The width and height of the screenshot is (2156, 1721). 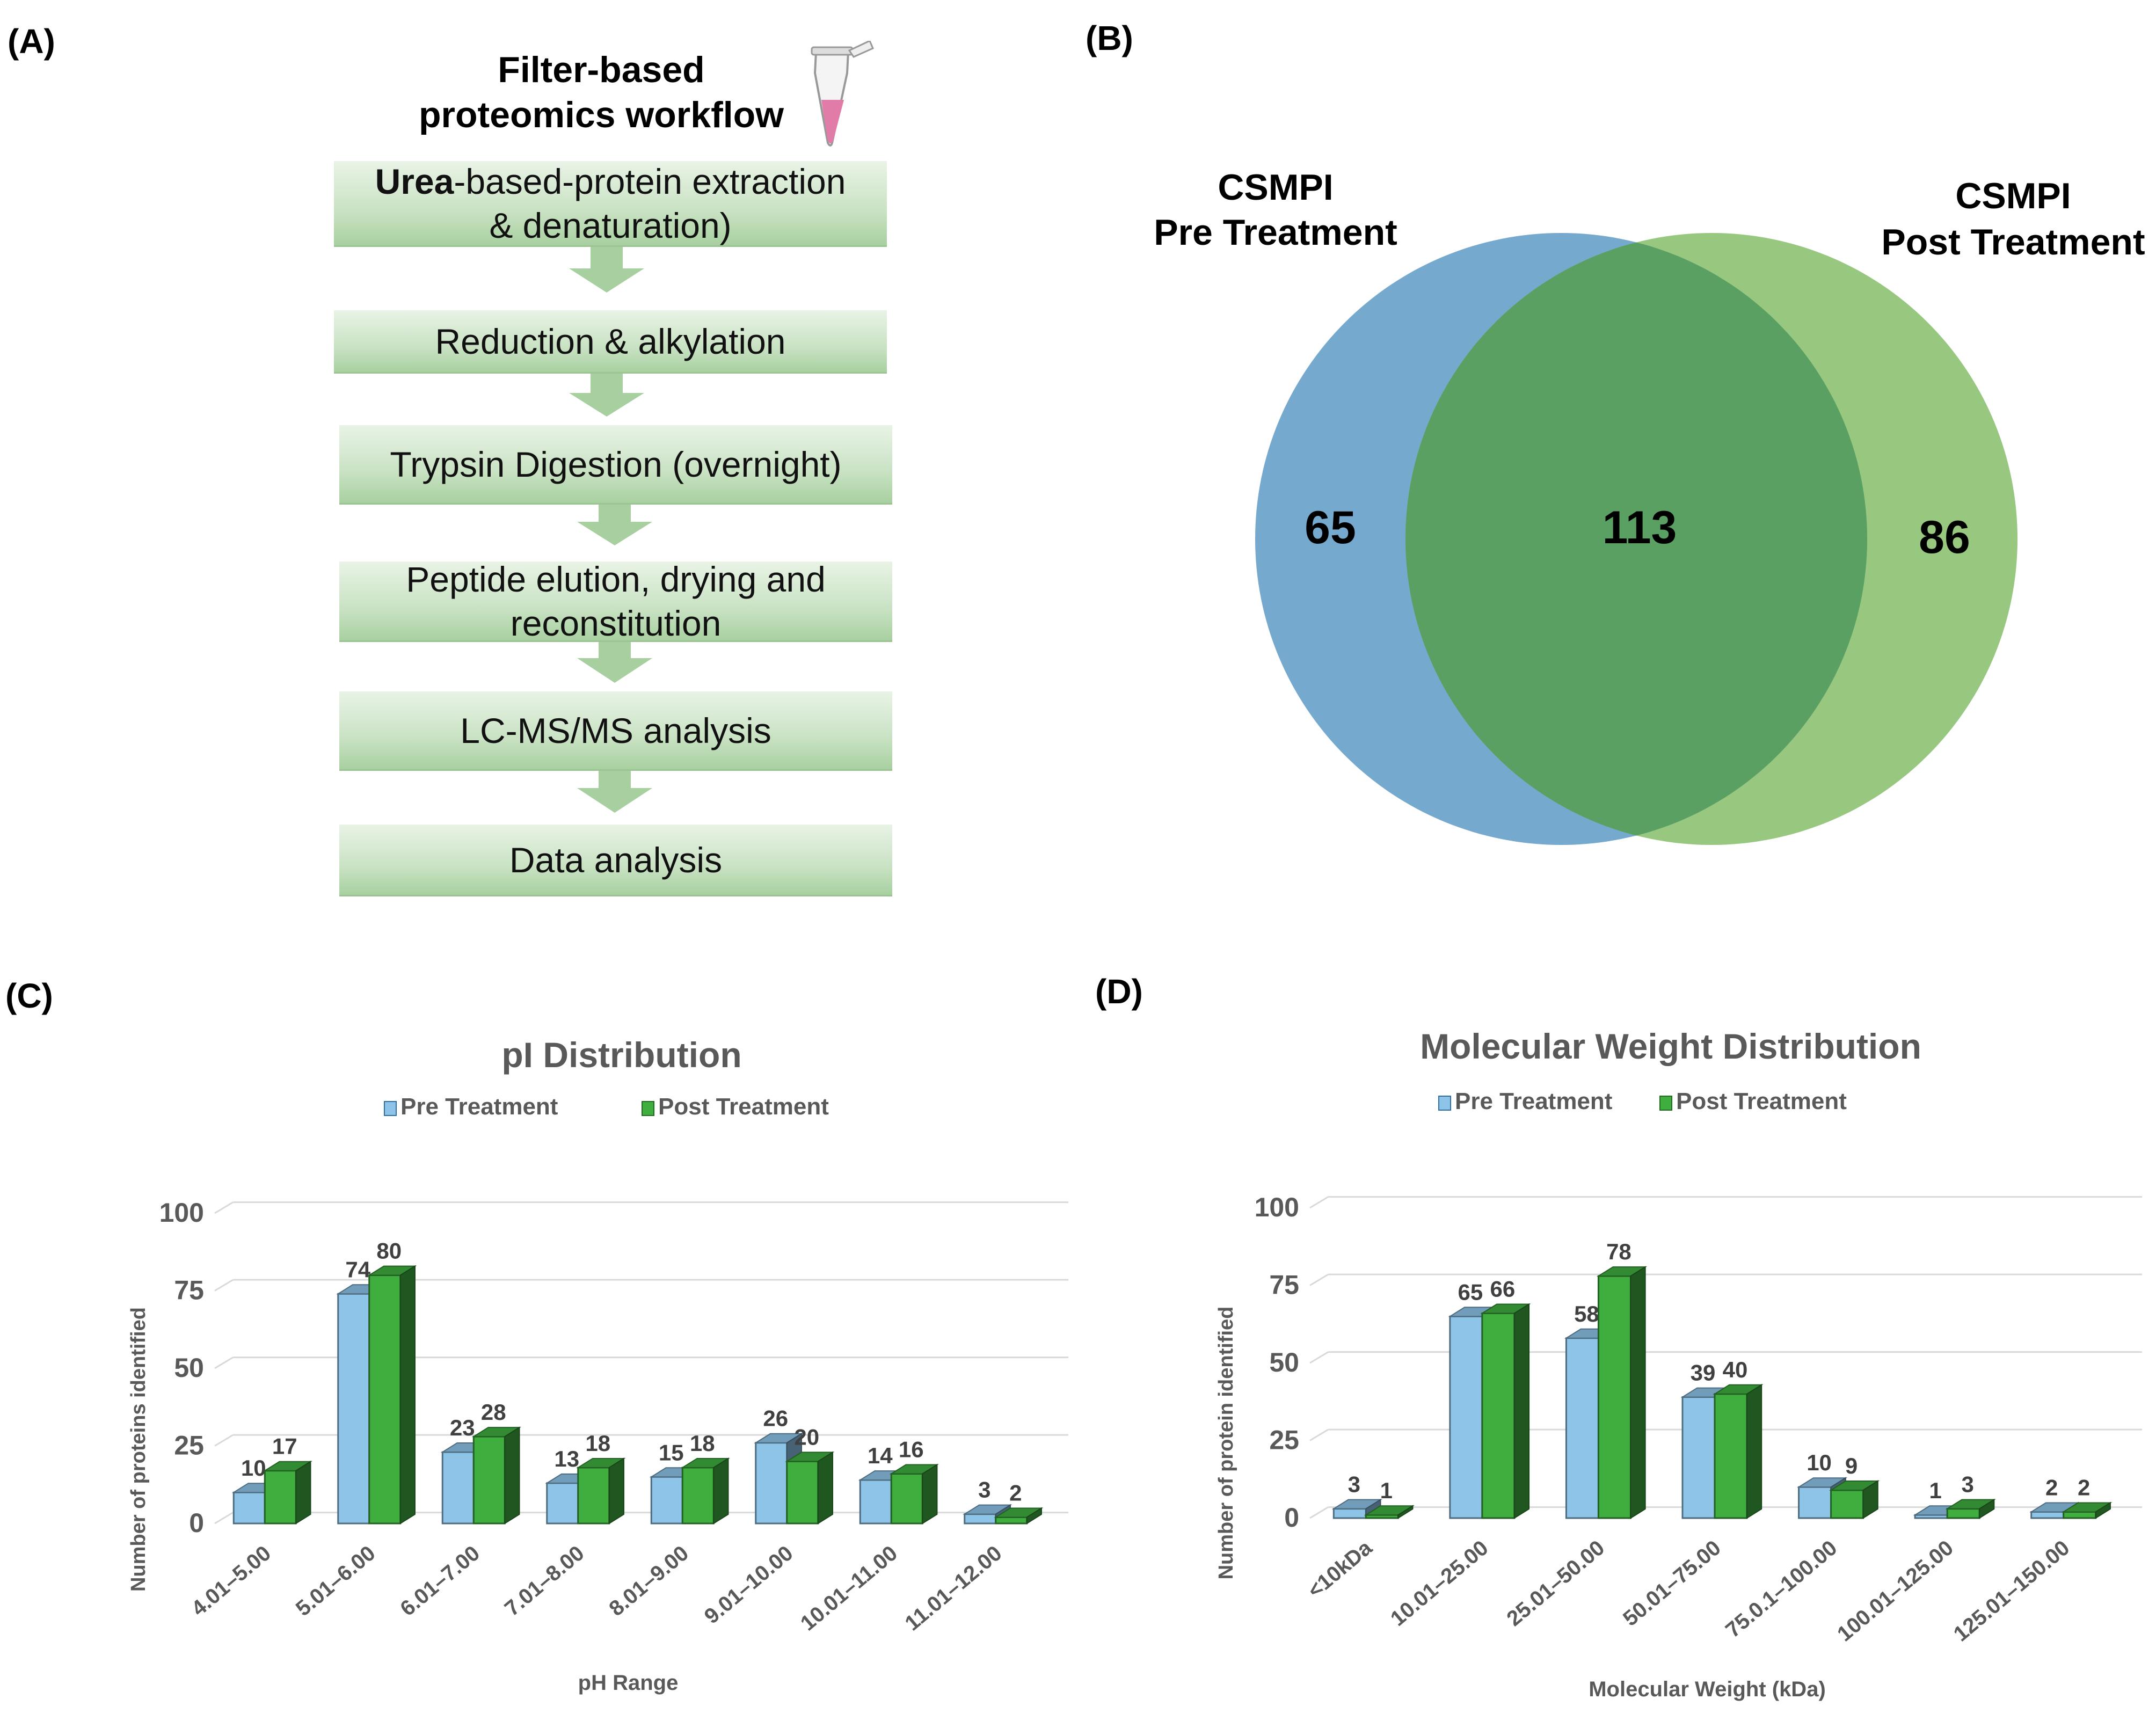 I want to click on mw-chart-title: Molecular Weight Distribution, so click(x=1670, y=1046).